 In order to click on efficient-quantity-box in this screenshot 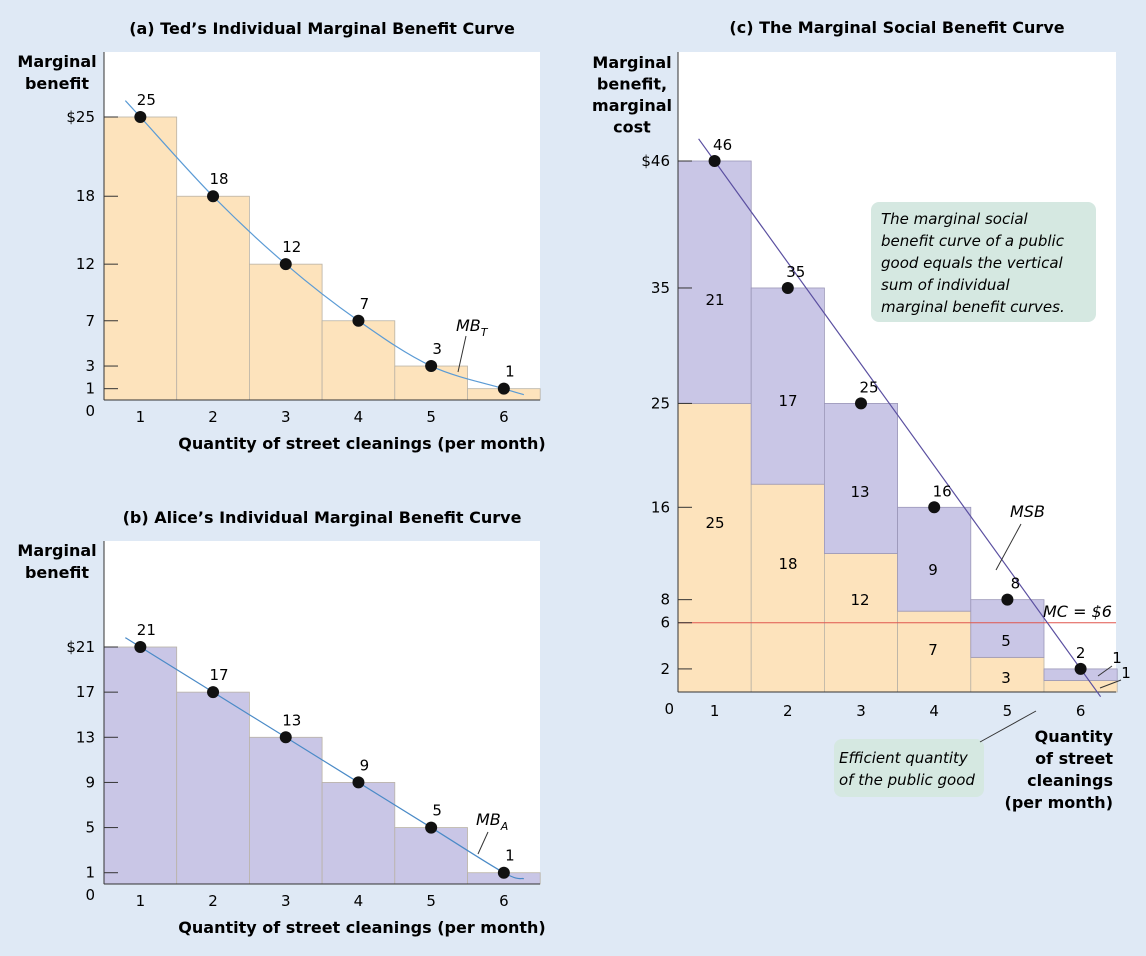, I will do `click(909, 768)`.